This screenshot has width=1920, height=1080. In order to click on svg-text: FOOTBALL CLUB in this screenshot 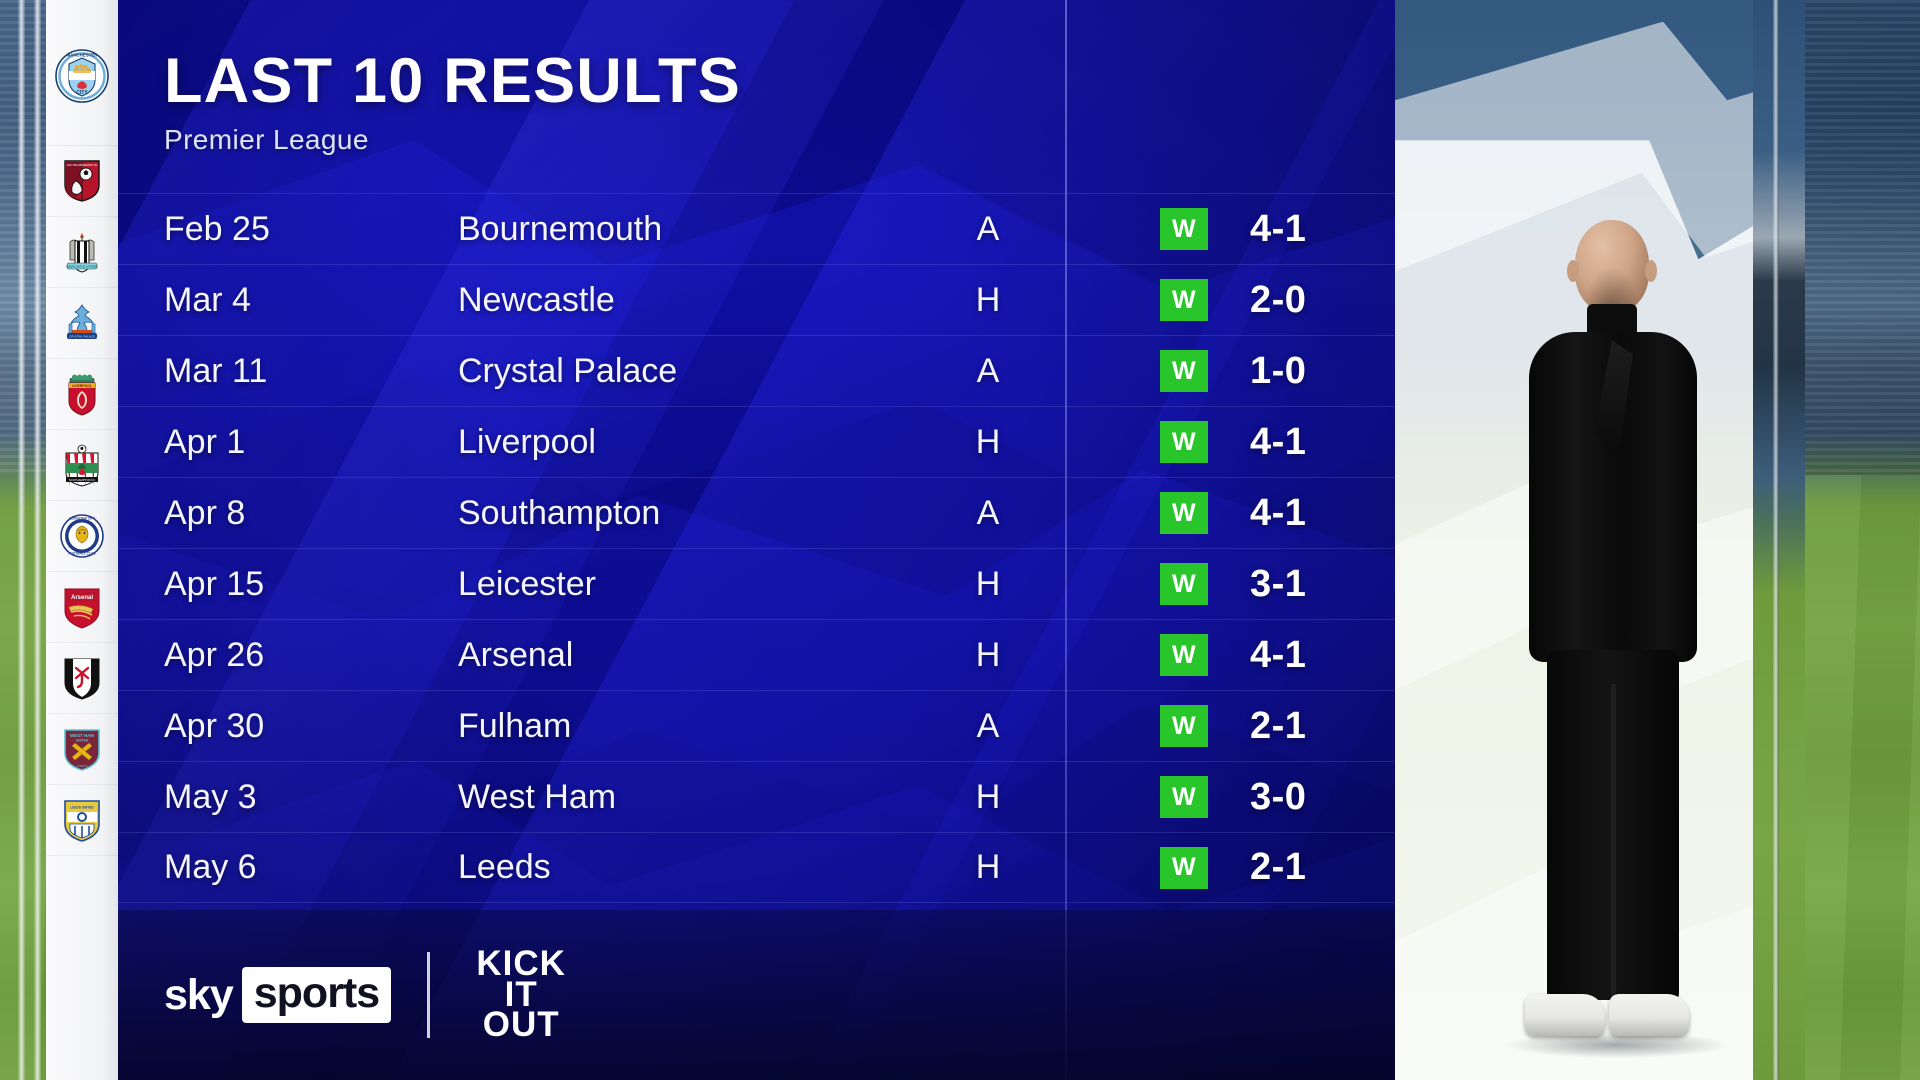, I will do `click(82, 554)`.